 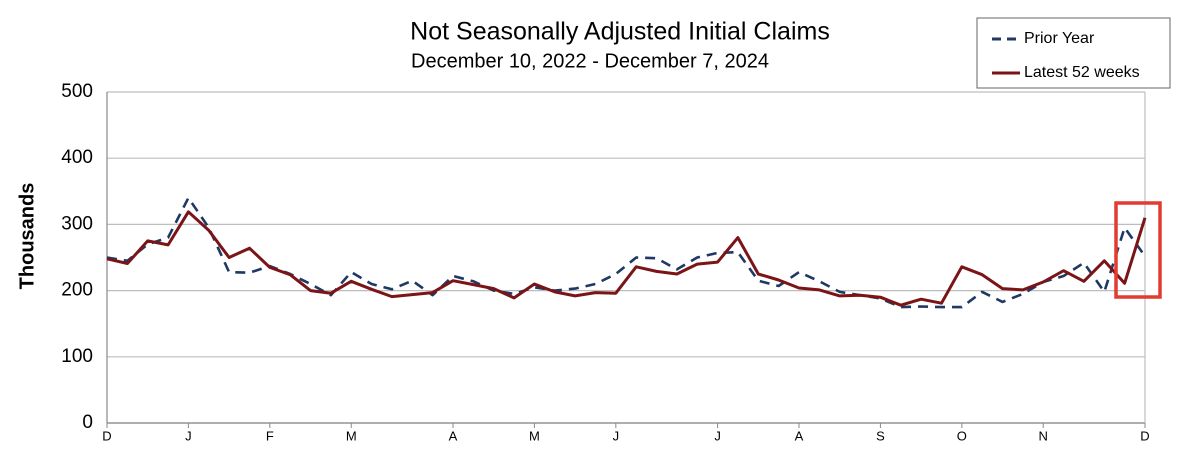 What do you see at coordinates (590, 61) in the screenshot?
I see `chart-subtitle: December 10, 2022 - December 7, 2024` at bounding box center [590, 61].